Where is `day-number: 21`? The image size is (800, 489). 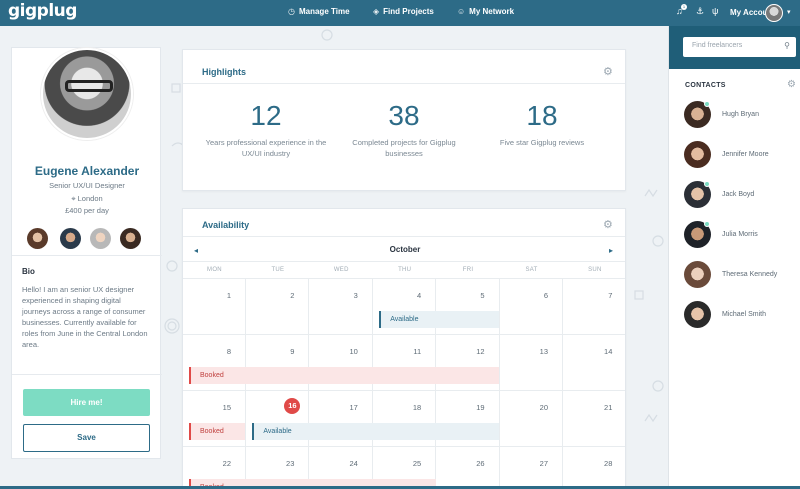
day-number: 21 is located at coordinates (608, 407).